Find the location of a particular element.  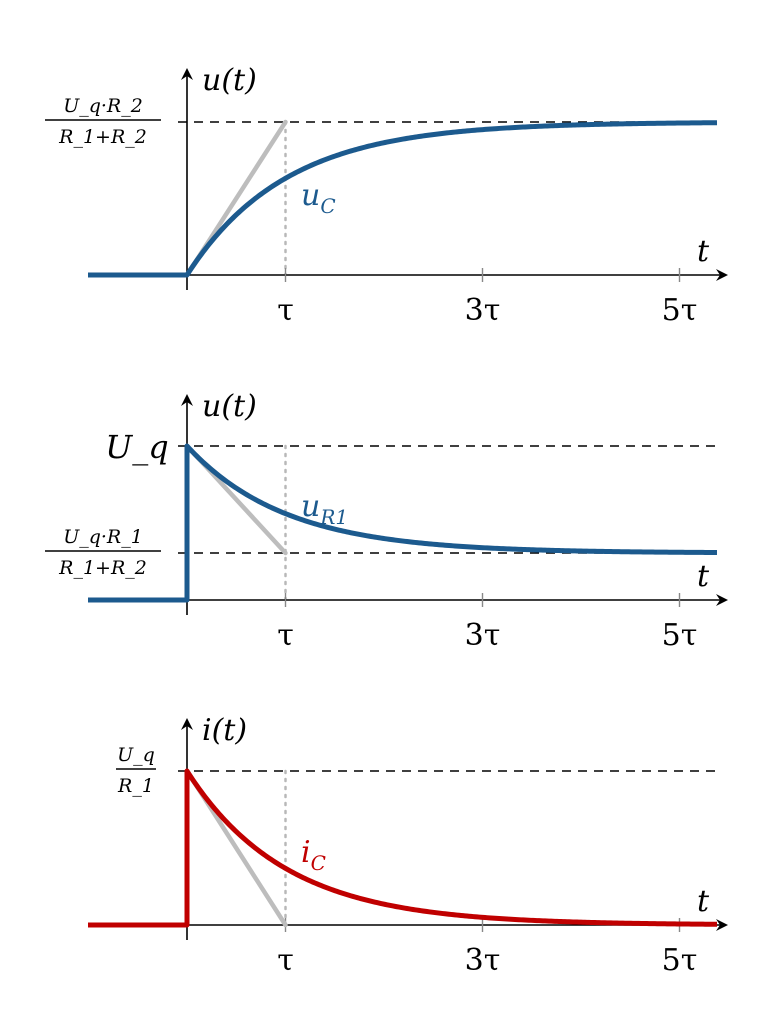

series-label-subscript: R1 is located at coordinates (333, 517).